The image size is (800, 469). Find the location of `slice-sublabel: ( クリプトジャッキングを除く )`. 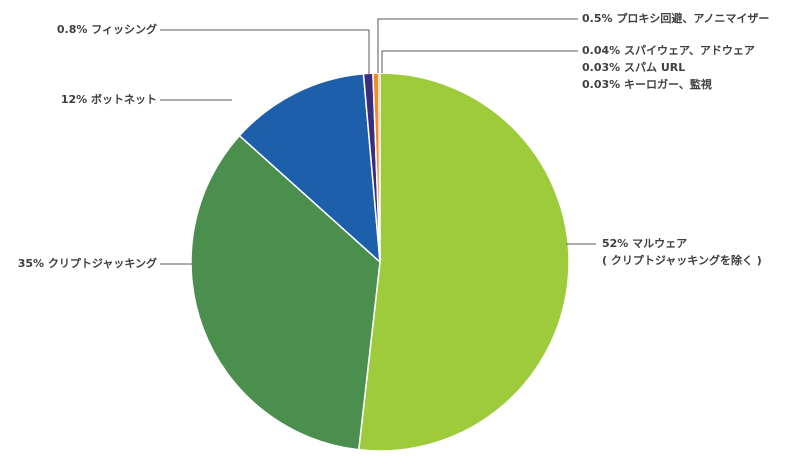

slice-sublabel: ( クリプトジャッキングを除く ) is located at coordinates (682, 260).